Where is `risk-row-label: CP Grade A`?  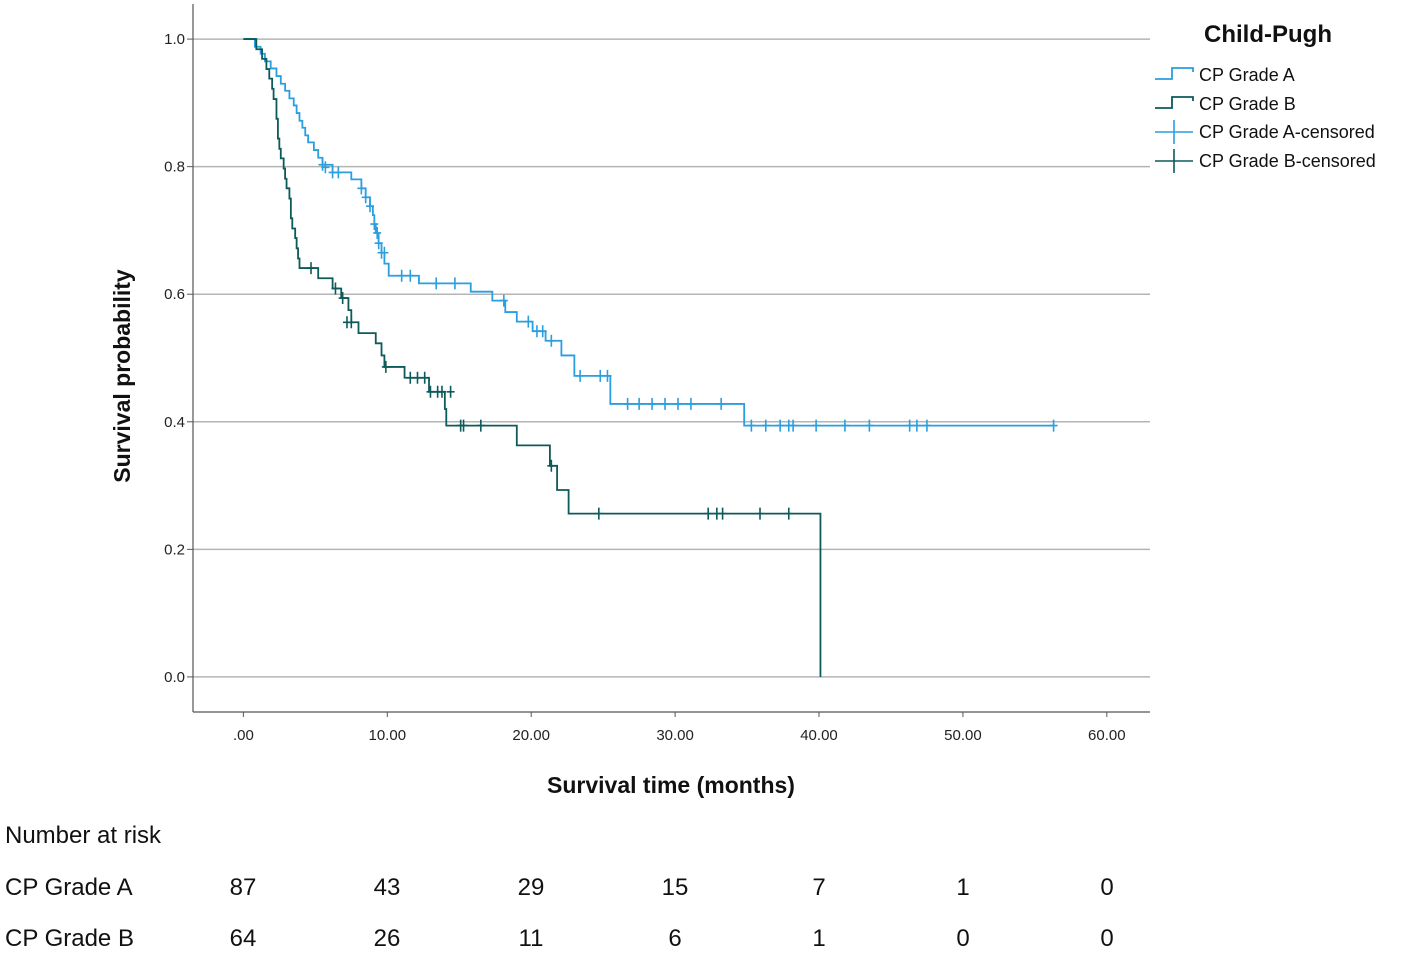
risk-row-label: CP Grade A is located at coordinates (69, 887).